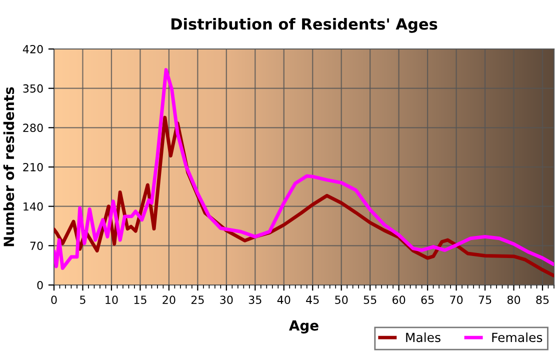 This screenshot has width=560, height=353. Describe the element at coordinates (485, 300) in the screenshot. I see `x-tick-label: 75` at that location.